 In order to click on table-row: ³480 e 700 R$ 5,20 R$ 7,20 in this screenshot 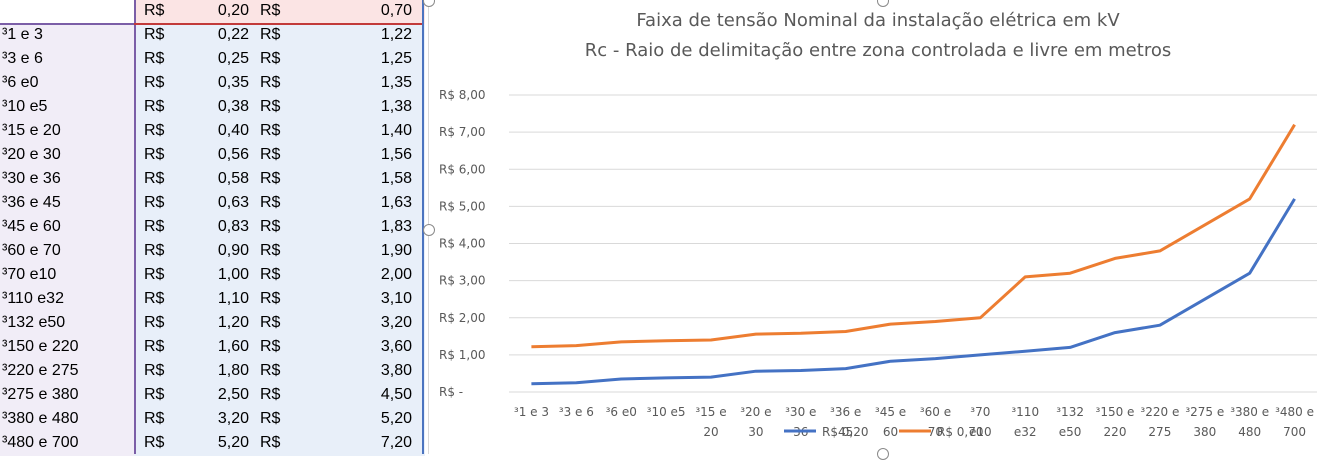, I will do `click(212, 444)`.